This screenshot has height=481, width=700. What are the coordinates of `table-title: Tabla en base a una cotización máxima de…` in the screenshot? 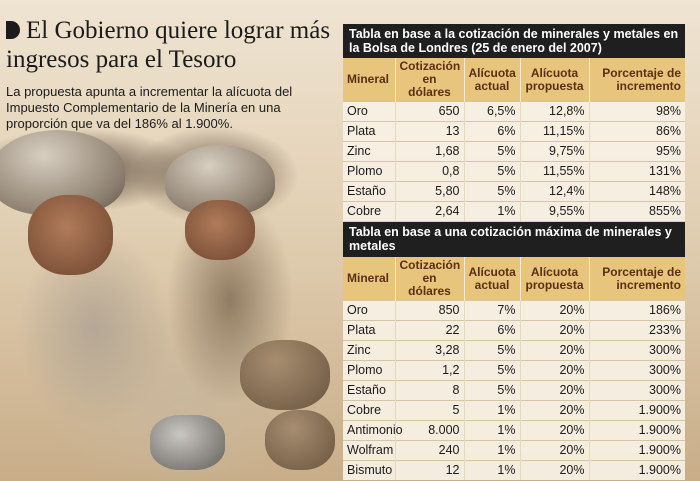 It's located at (514, 239).